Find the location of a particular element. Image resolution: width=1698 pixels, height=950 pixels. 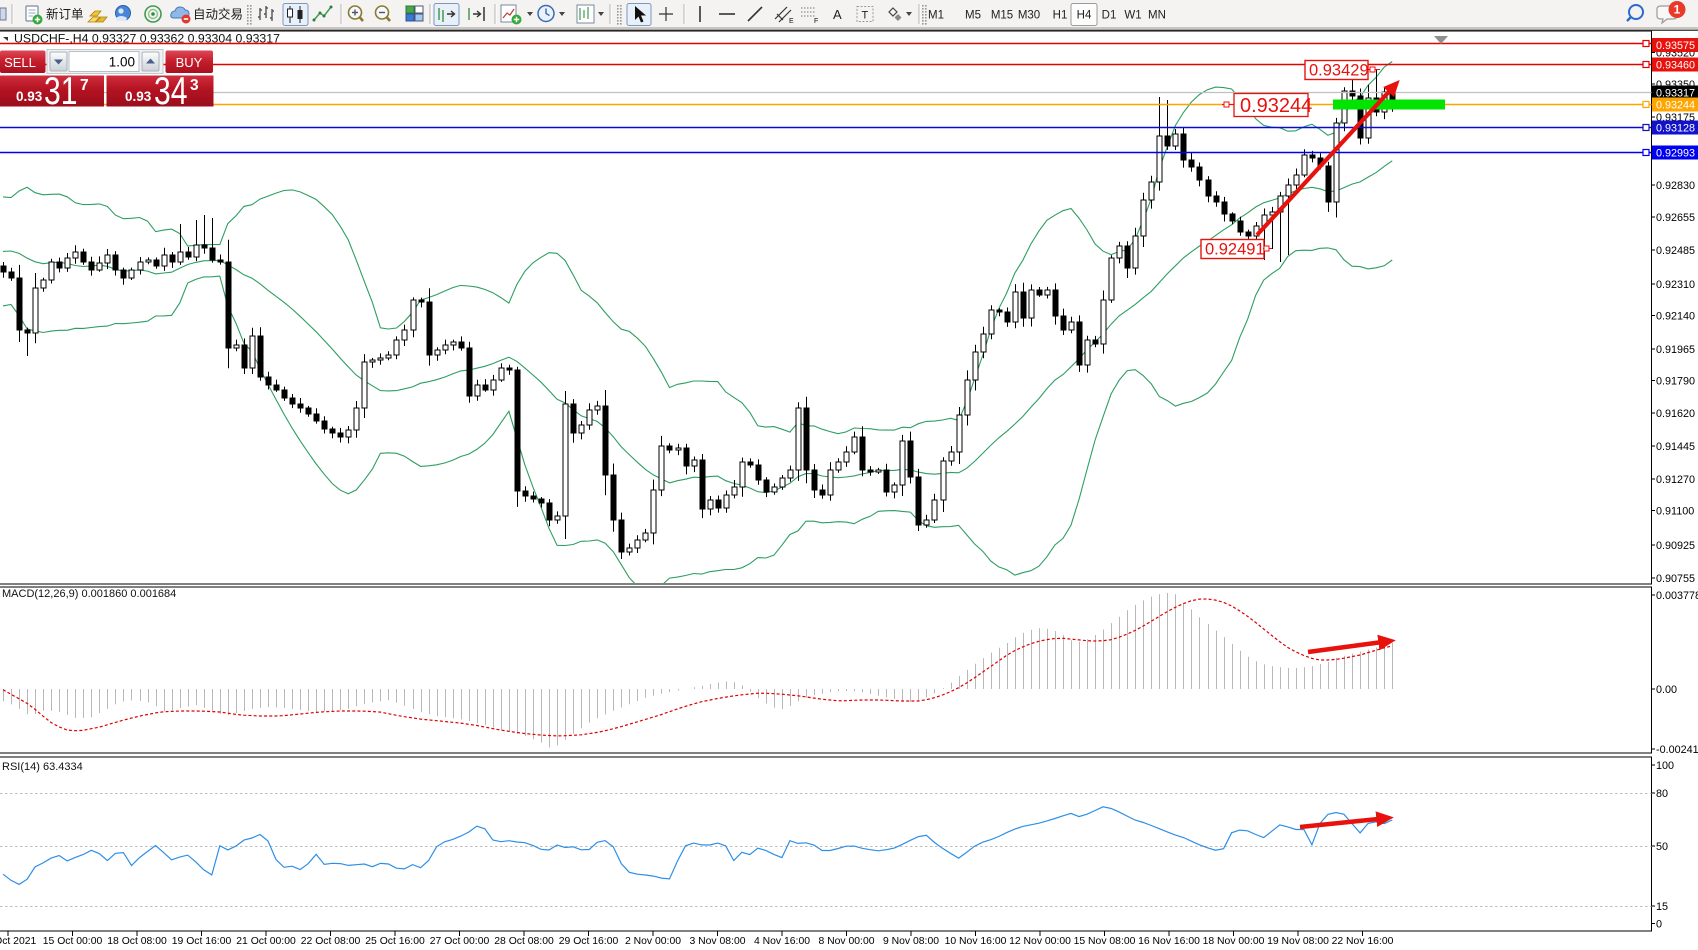

svg-text: 0.93128 is located at coordinates (1675, 129).